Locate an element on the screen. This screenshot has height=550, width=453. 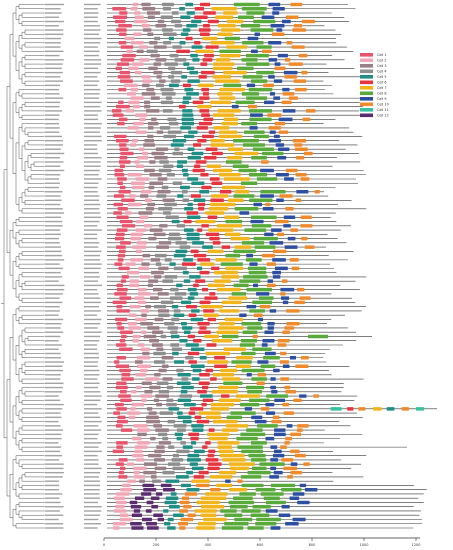
legend-label: Cell 5 is located at coordinates (382, 77).